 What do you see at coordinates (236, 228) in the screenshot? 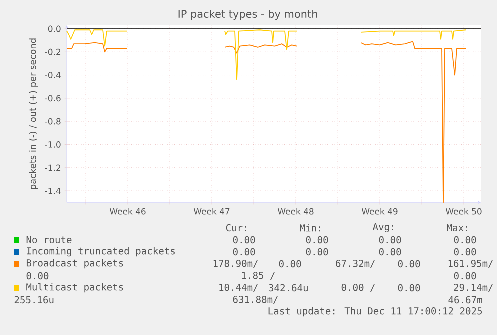
I see `text: Cur:` at bounding box center [236, 228].